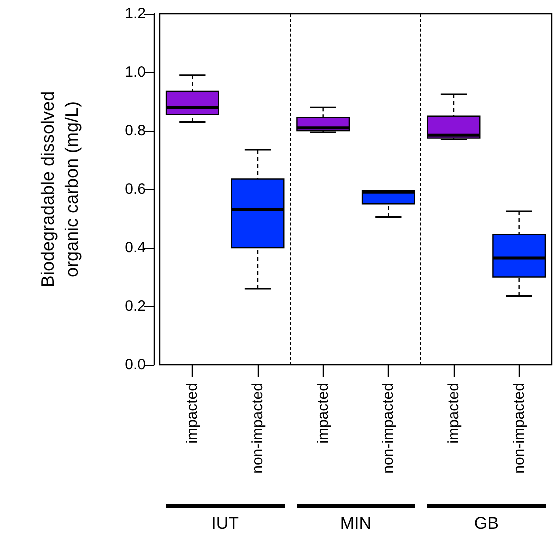 The image size is (554, 539). Describe the element at coordinates (225, 524) in the screenshot. I see `text: IUT` at that location.